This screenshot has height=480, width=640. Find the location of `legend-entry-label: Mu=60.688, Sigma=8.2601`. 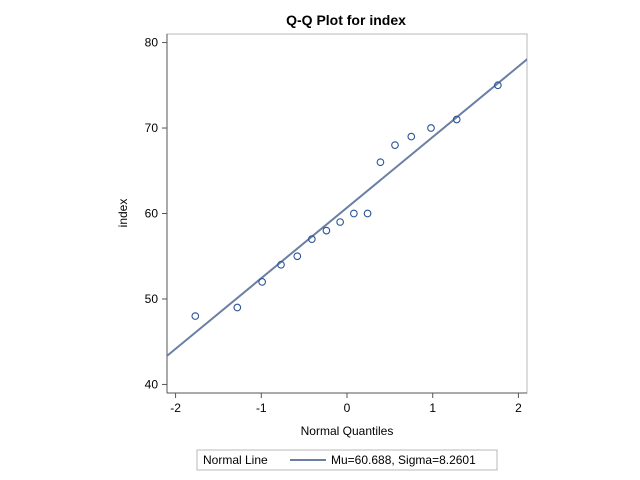

legend-entry-label: Mu=60.688, Sigma=8.2601 is located at coordinates (403, 460).